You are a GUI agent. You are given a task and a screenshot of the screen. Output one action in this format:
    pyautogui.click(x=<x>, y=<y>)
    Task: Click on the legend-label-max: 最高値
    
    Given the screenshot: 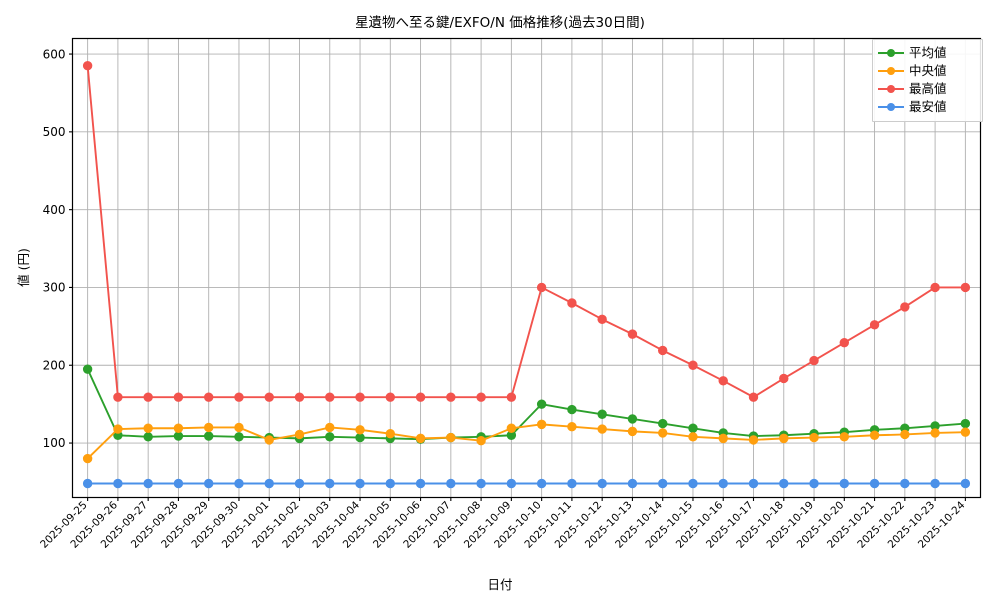 What is the action you would take?
    pyautogui.click(x=928, y=88)
    